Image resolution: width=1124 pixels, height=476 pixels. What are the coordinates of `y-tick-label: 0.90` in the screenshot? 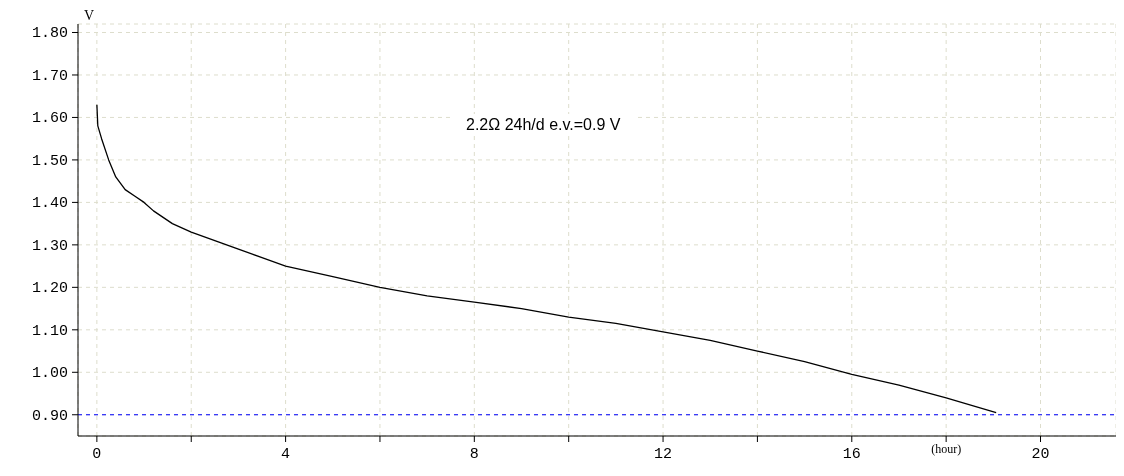 It's located at (49, 416).